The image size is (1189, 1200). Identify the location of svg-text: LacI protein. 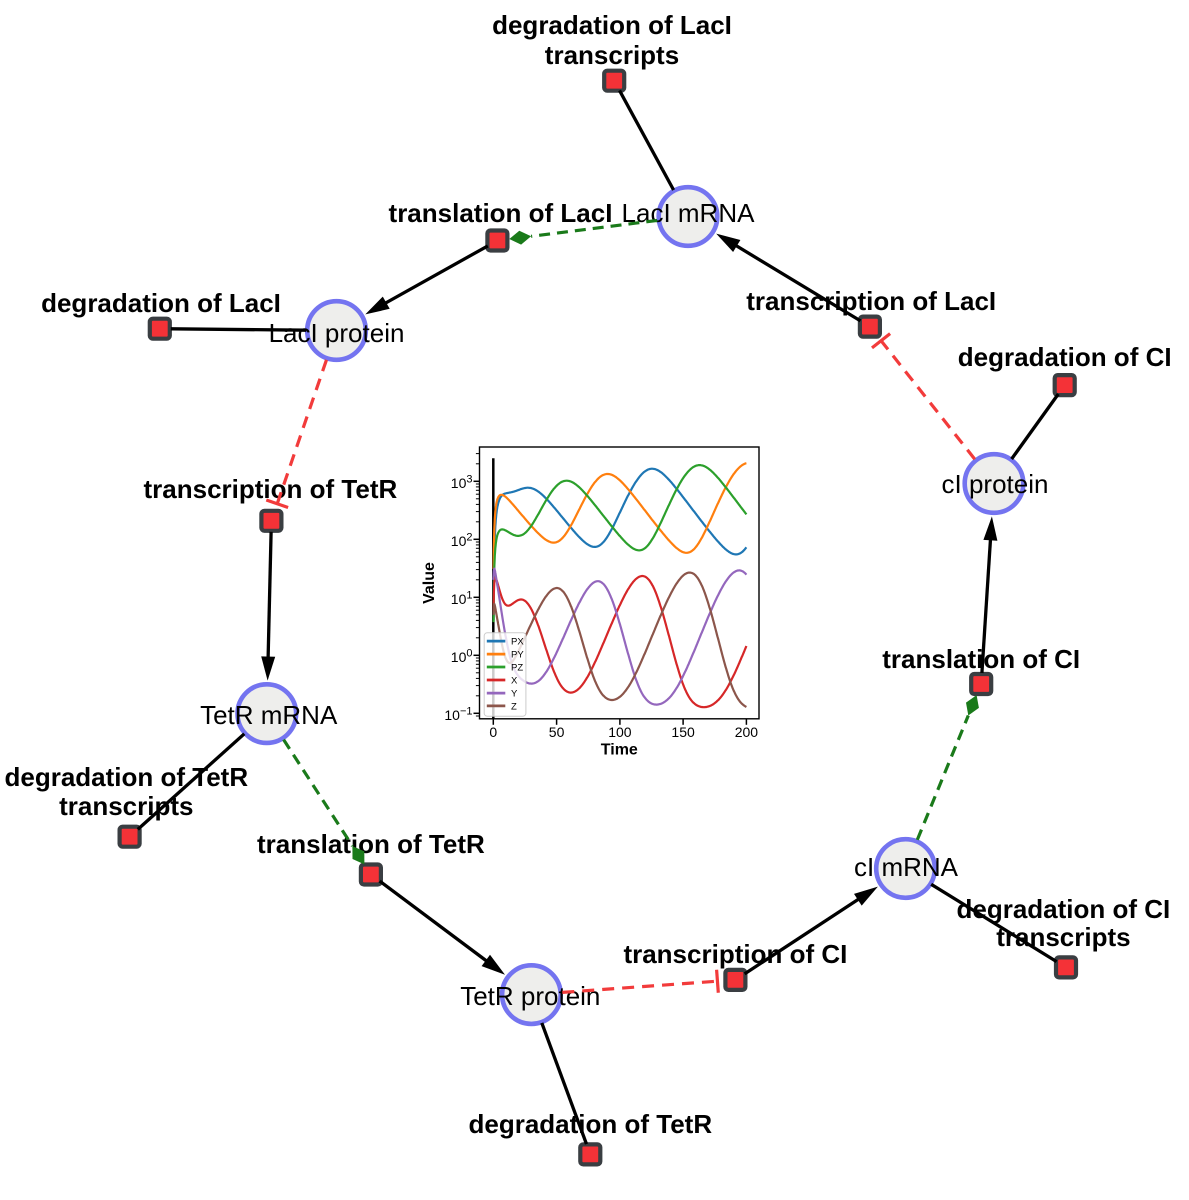
(337, 333).